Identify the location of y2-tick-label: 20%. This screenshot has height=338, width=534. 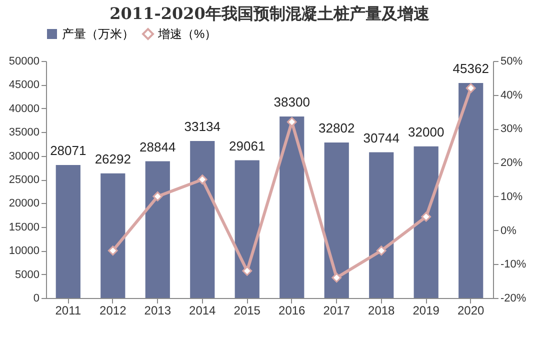
(511, 163).